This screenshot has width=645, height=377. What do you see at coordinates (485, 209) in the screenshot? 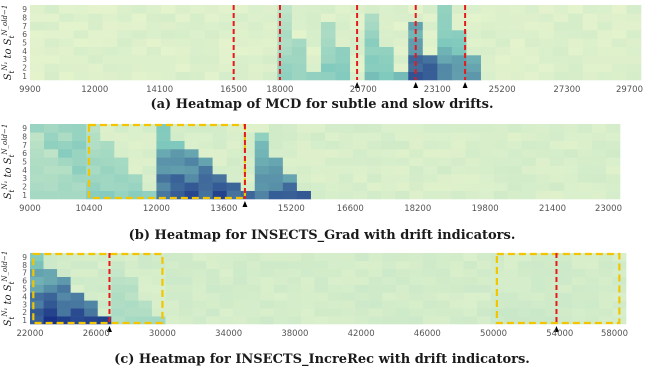
I see `x-tick-label: 19800` at bounding box center [485, 209].